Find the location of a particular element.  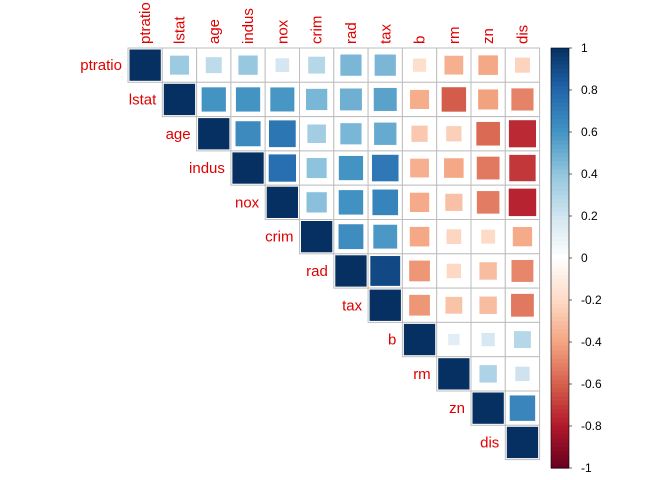

correlation-square-rad-zn is located at coordinates (488, 271).